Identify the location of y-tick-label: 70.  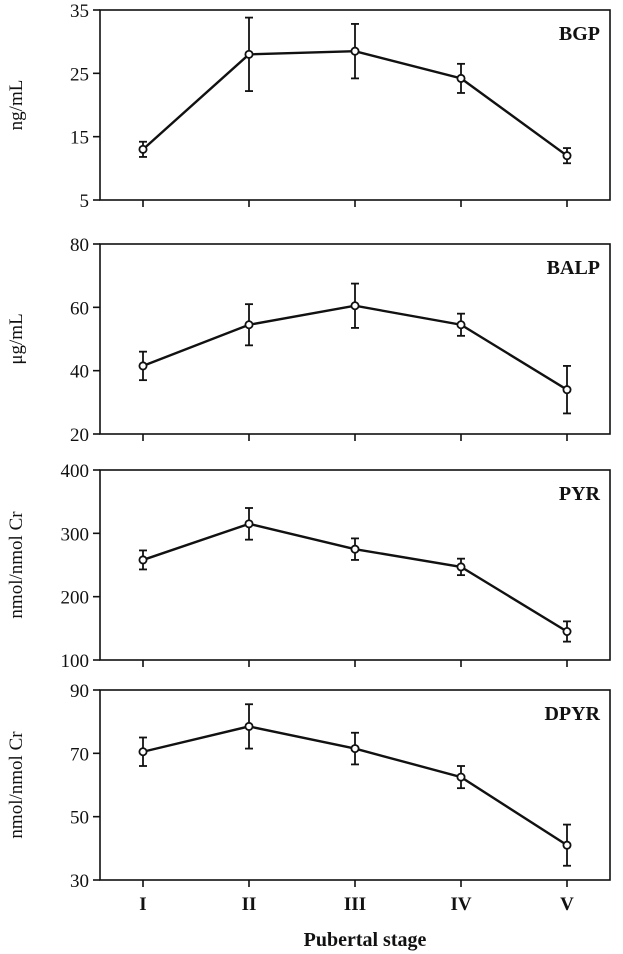
(79, 754).